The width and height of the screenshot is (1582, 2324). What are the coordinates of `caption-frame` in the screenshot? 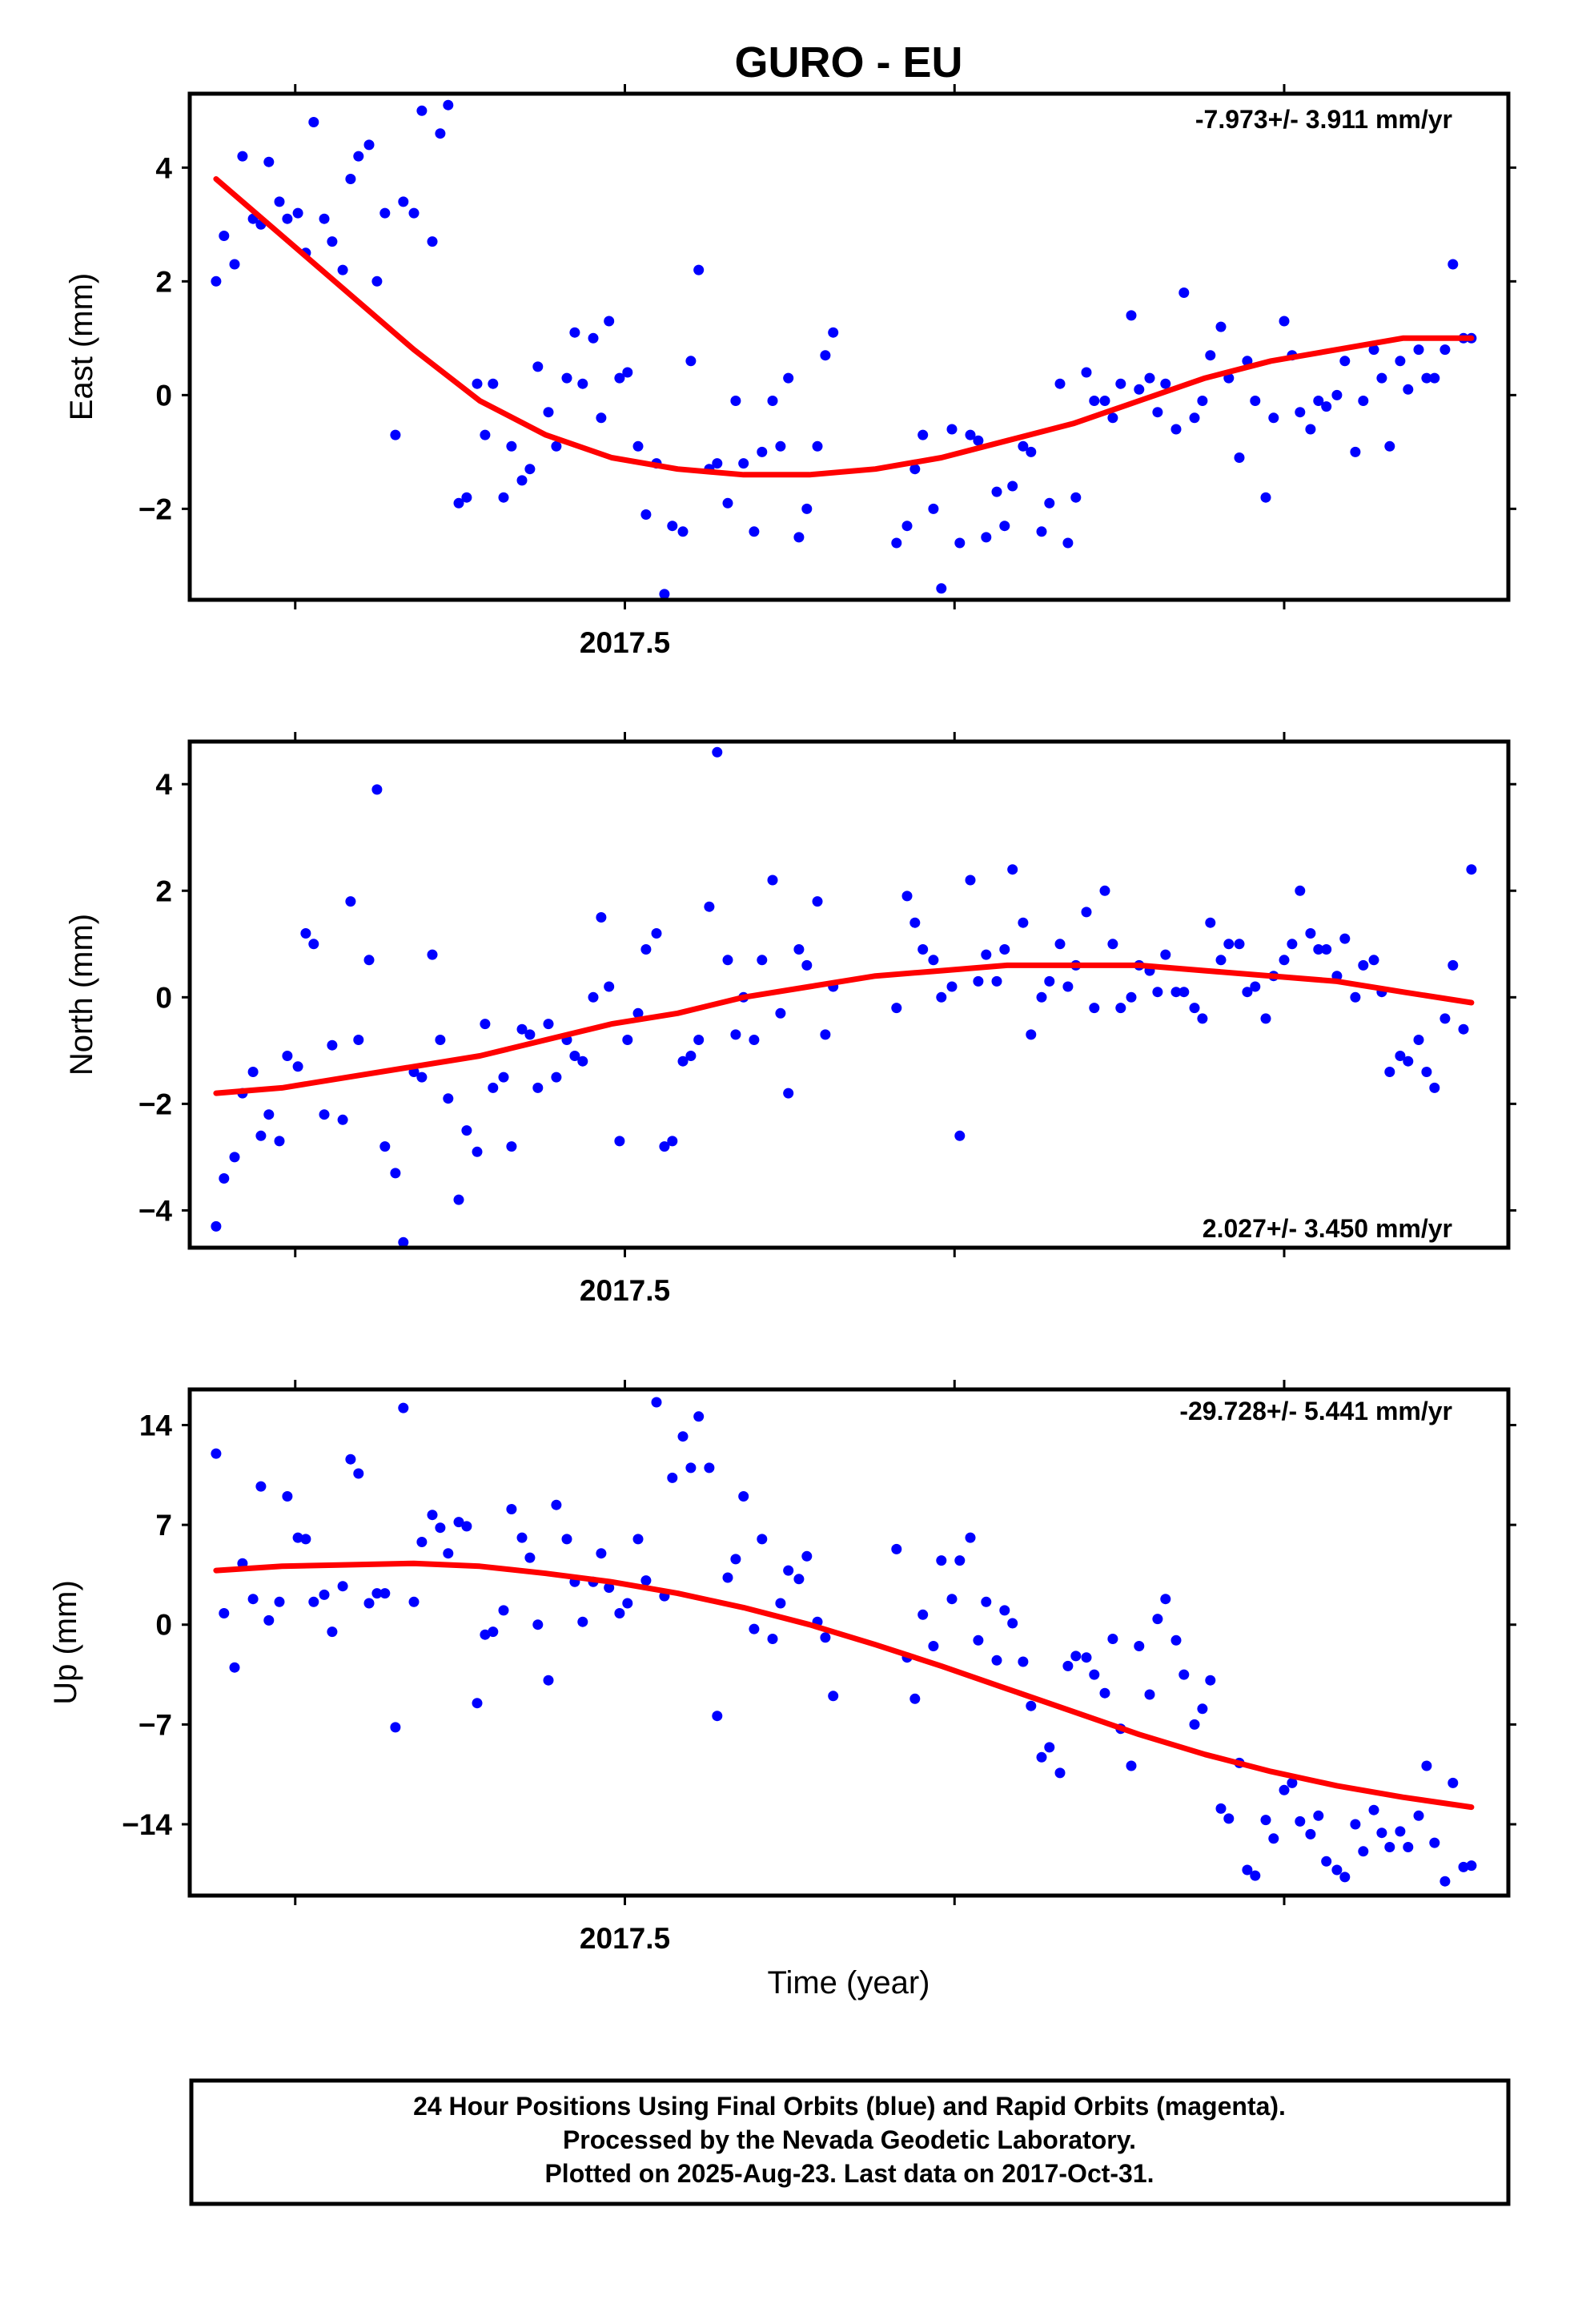 It's located at (850, 2142).